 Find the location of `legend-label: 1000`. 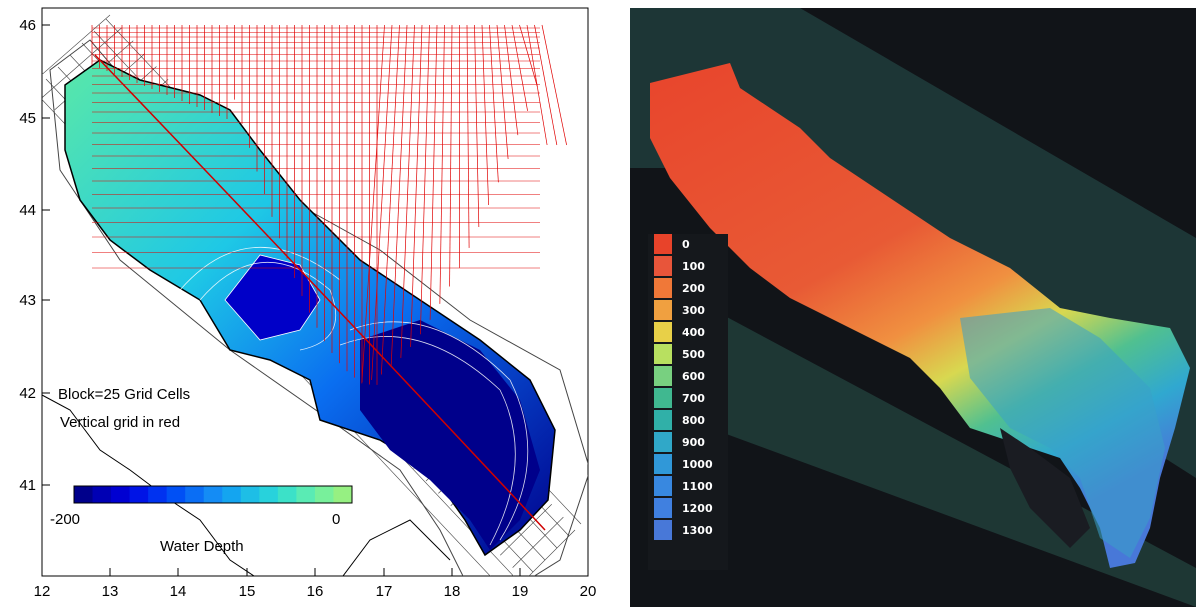

legend-label: 1000 is located at coordinates (697, 464).